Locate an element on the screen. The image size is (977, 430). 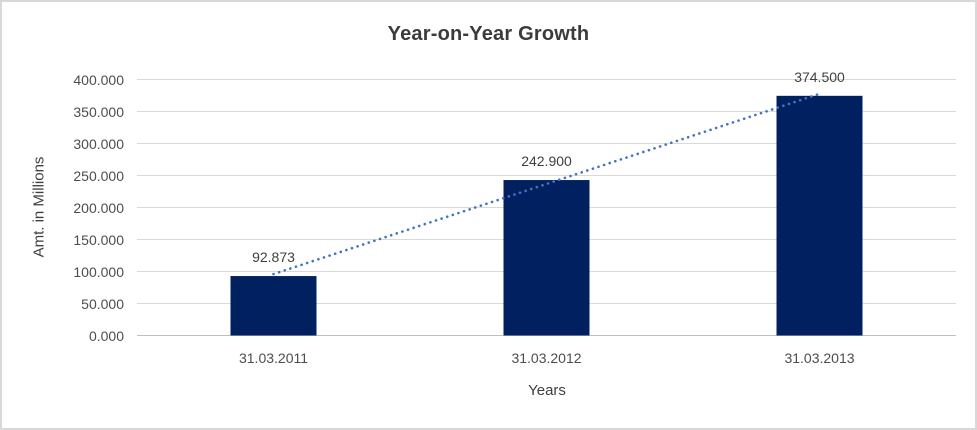
y-tick-label: 150.000 is located at coordinates (98, 239).